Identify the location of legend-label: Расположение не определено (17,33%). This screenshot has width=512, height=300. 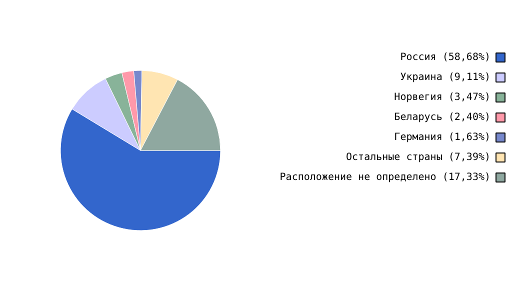
(385, 177).